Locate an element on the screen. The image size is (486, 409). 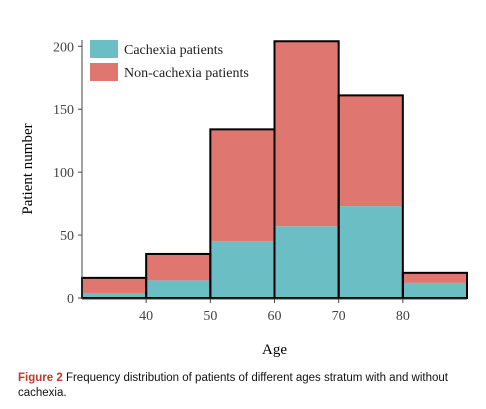
y-tick-label-100: 100 is located at coordinates (63, 173).